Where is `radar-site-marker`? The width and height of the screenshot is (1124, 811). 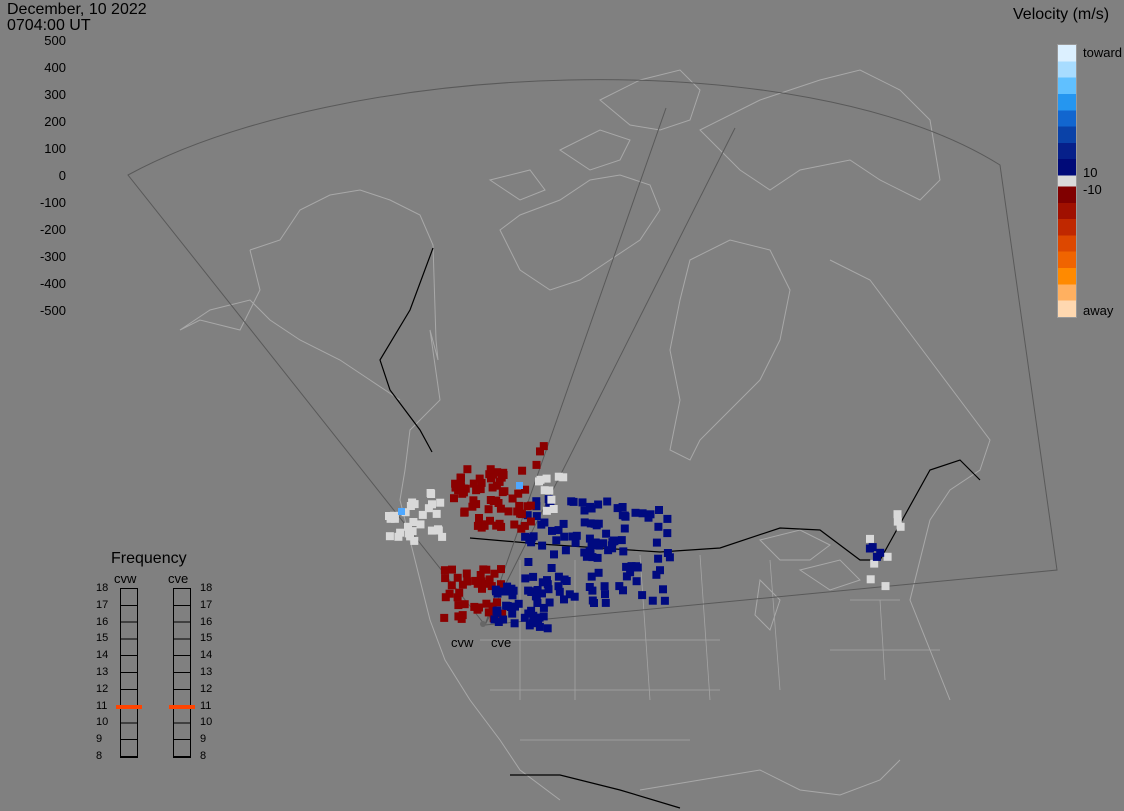 radar-site-marker is located at coordinates (483, 624).